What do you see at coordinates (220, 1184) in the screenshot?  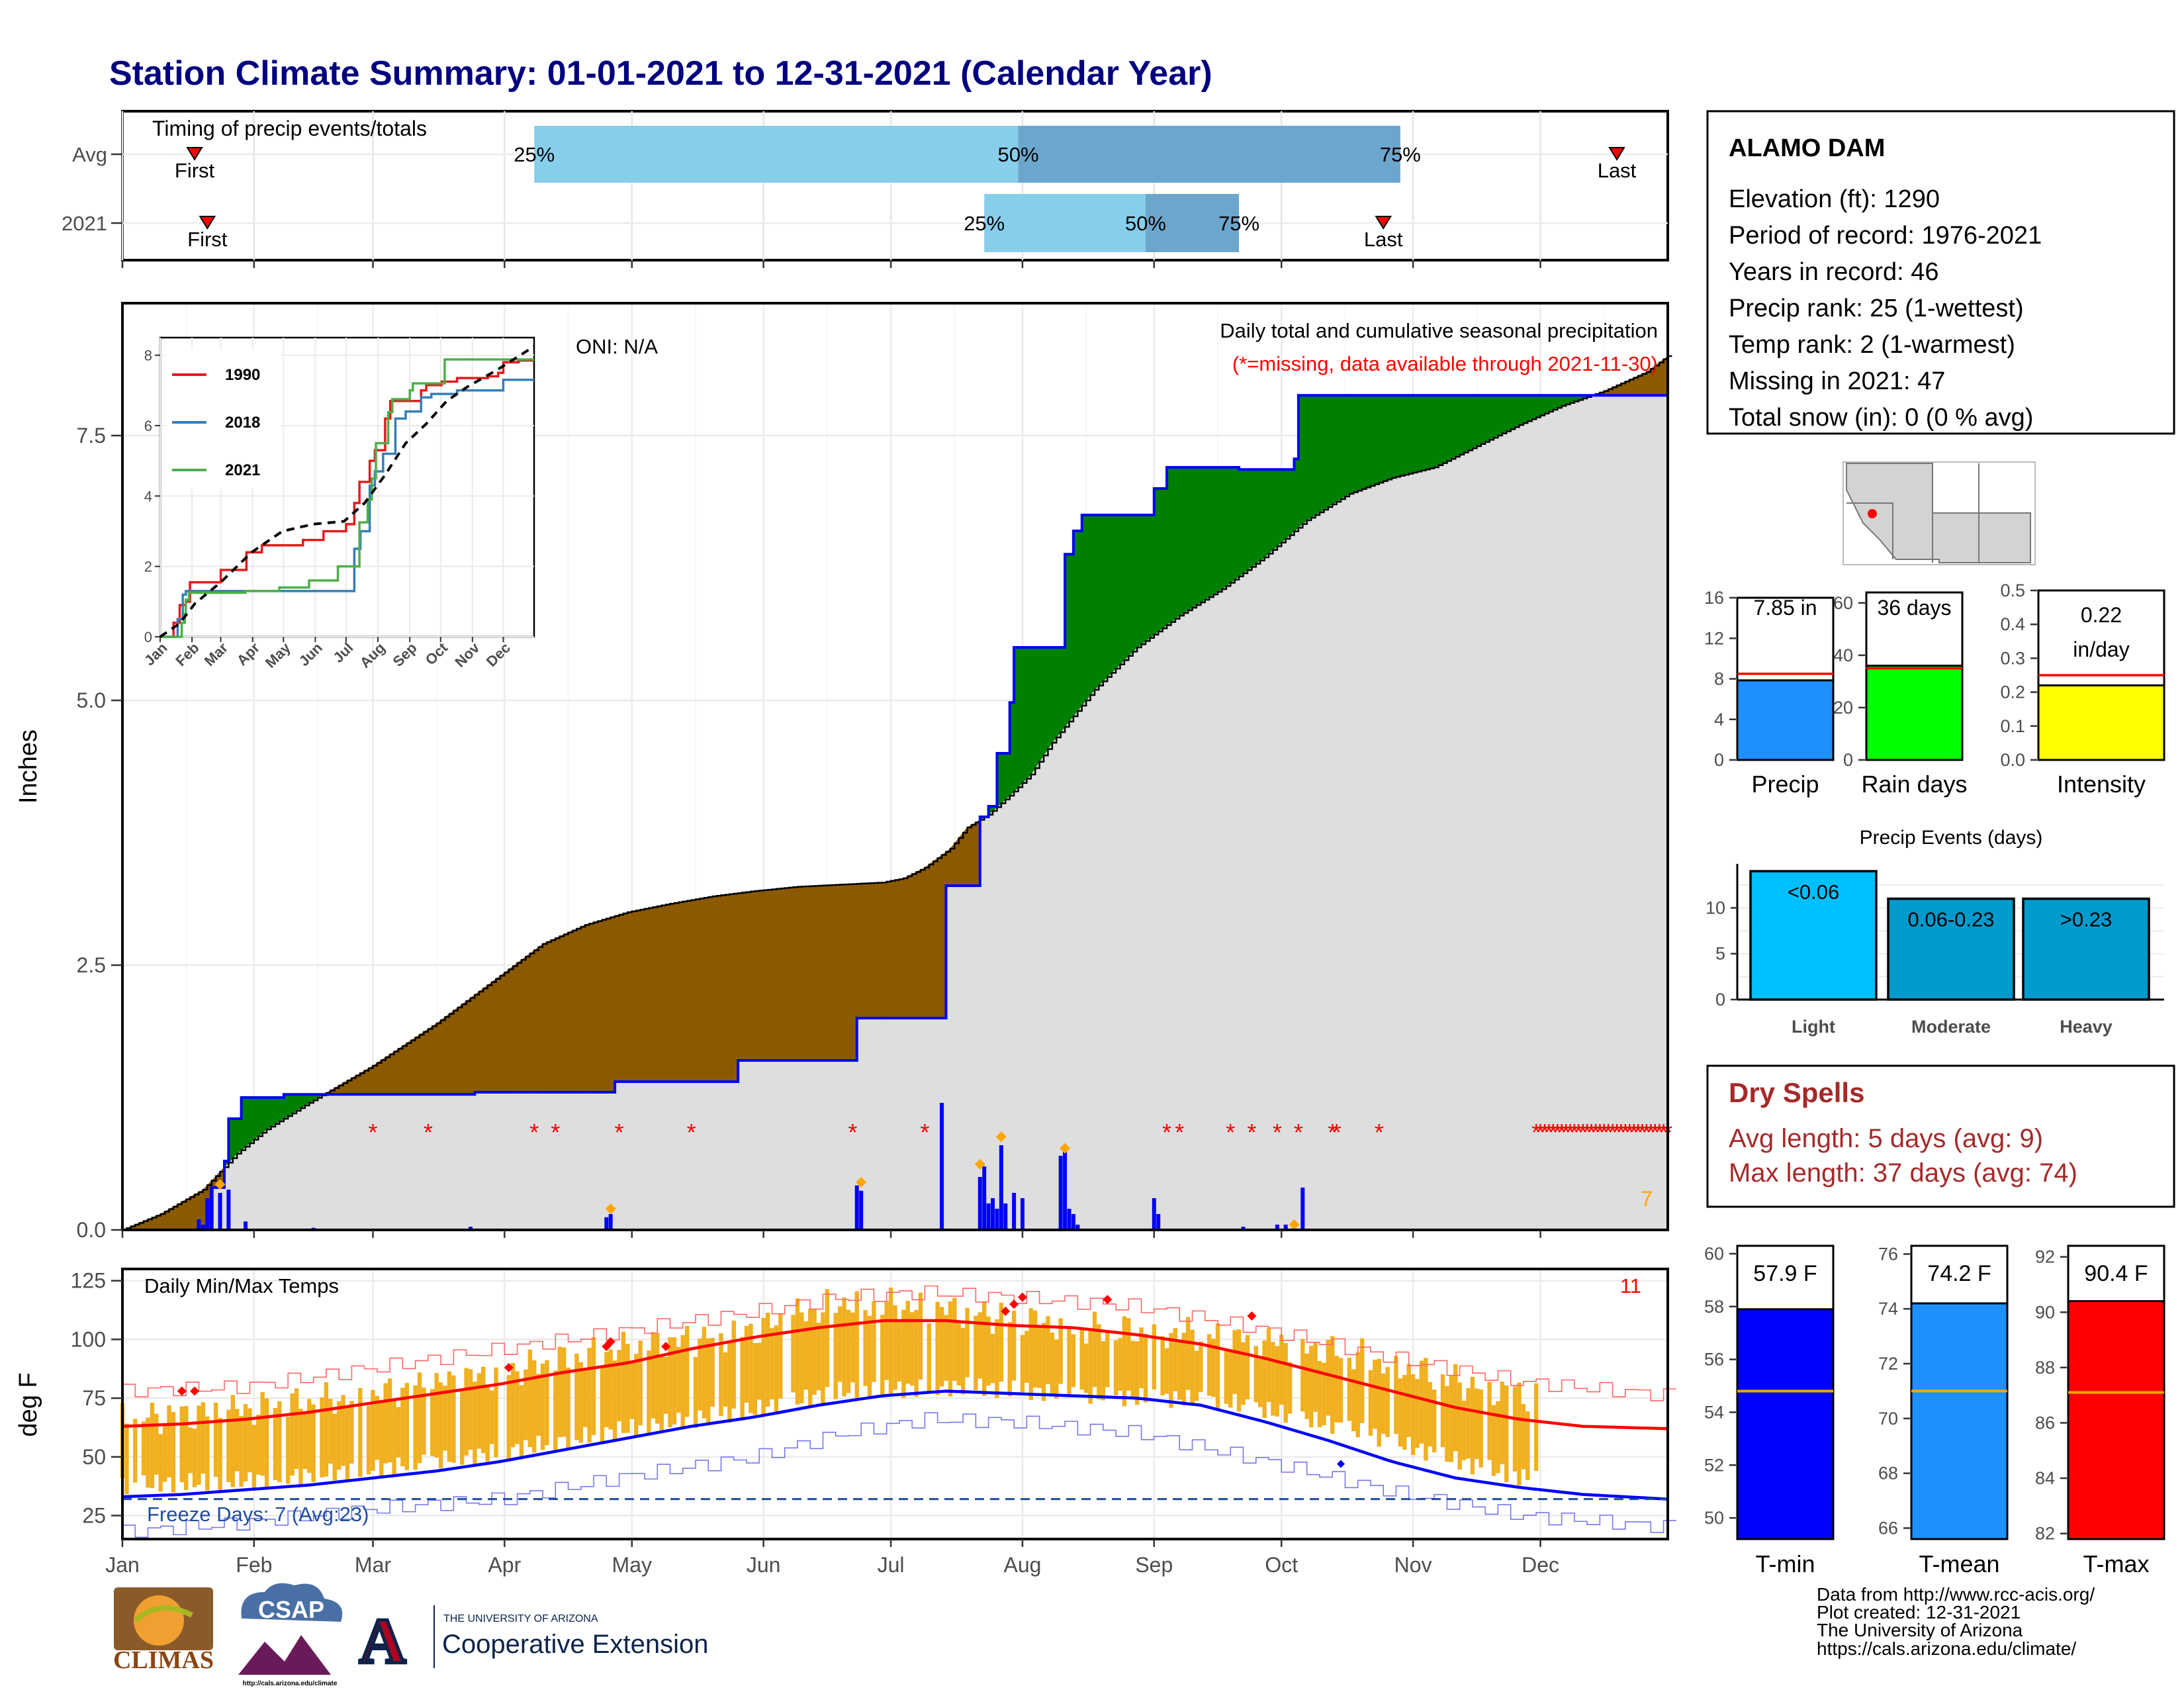 I see `event-marker` at bounding box center [220, 1184].